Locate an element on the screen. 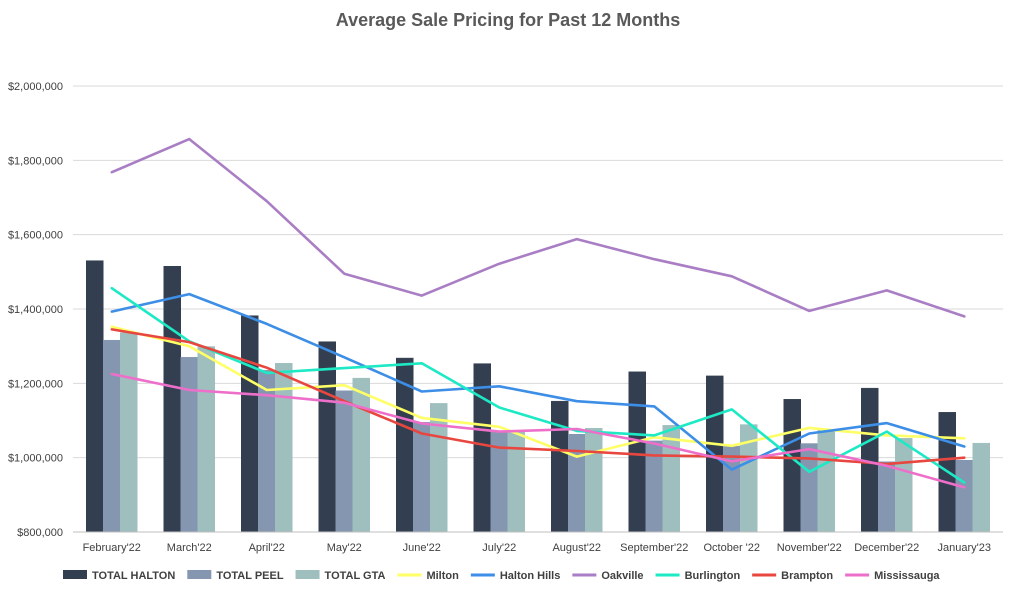 The height and width of the screenshot is (597, 1010). legend-label: Milton is located at coordinates (442, 576).